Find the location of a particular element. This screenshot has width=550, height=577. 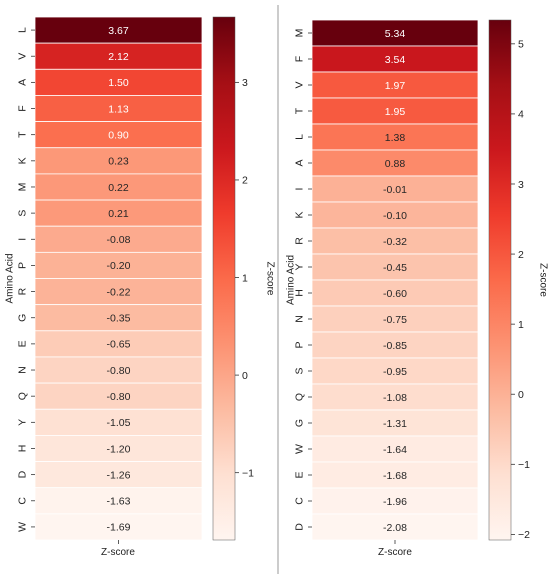

cell-value-label: 1.13 is located at coordinates (118, 109).